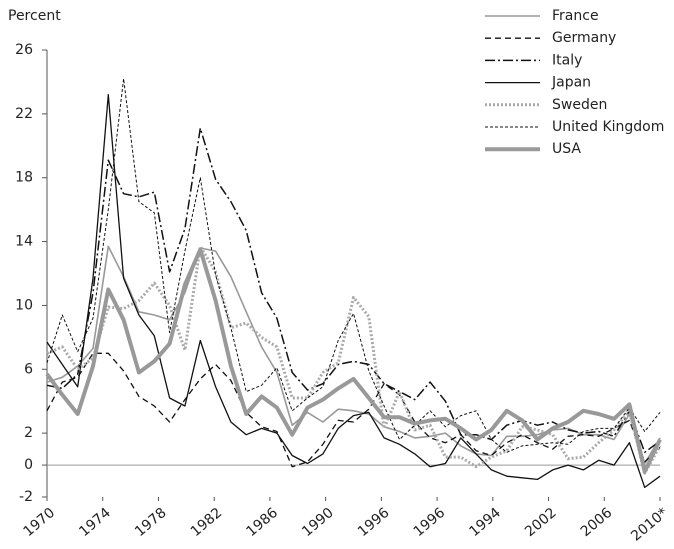 This screenshot has width=674, height=549. Describe the element at coordinates (40, 522) in the screenshot. I see `x-tick-label: 1970` at that location.